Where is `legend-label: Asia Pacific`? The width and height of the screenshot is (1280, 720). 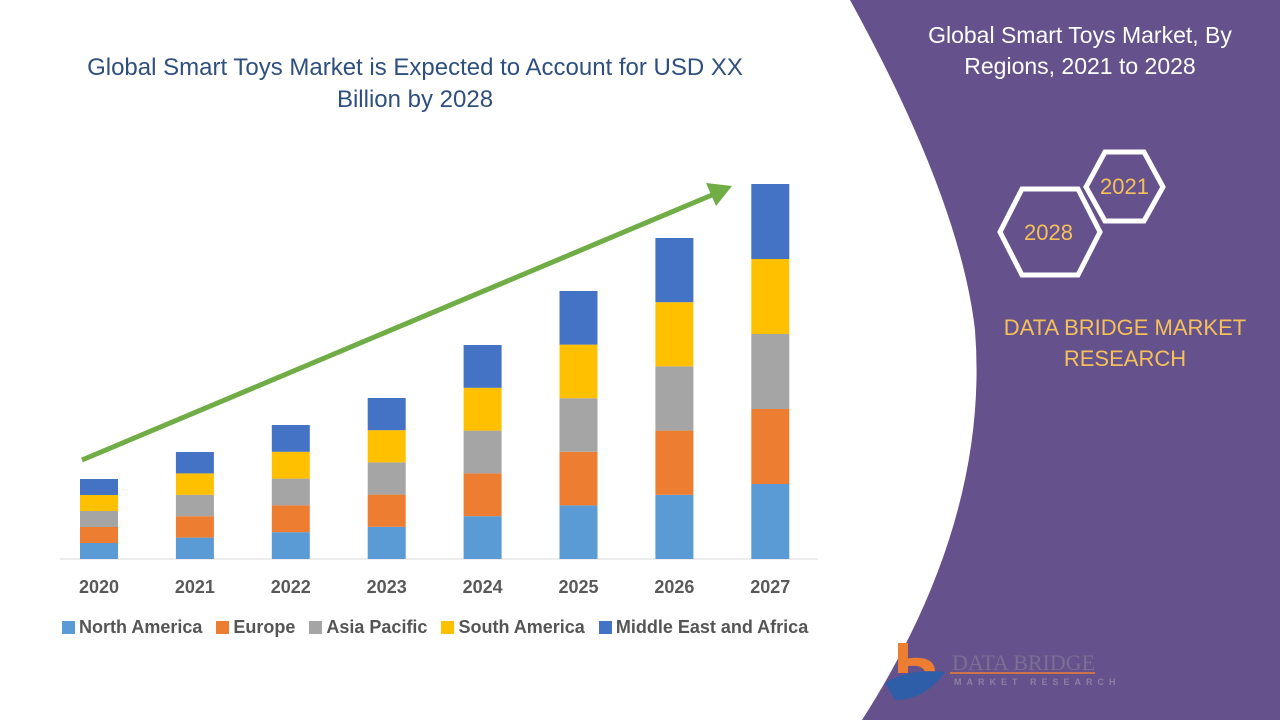 legend-label: Asia Pacific is located at coordinates (377, 627).